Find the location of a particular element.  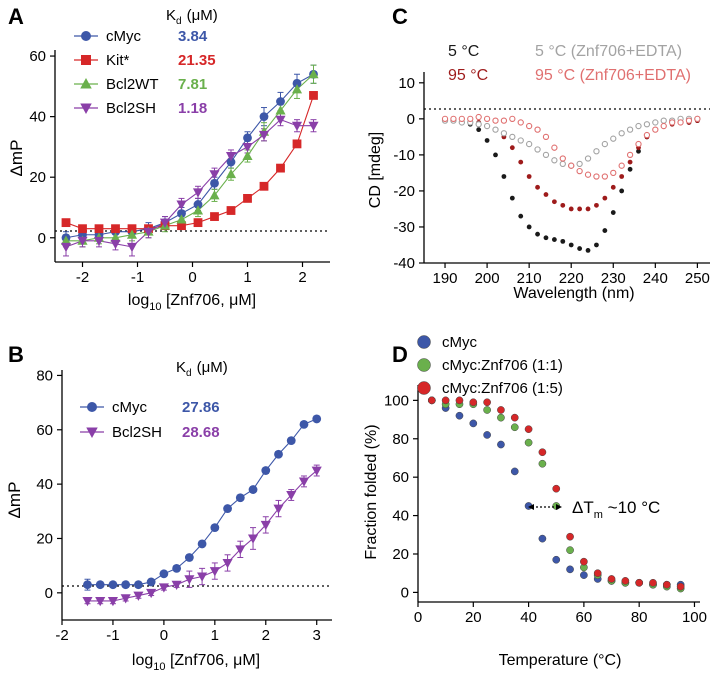

legend-kd-value: 1.18 is located at coordinates (192, 108).